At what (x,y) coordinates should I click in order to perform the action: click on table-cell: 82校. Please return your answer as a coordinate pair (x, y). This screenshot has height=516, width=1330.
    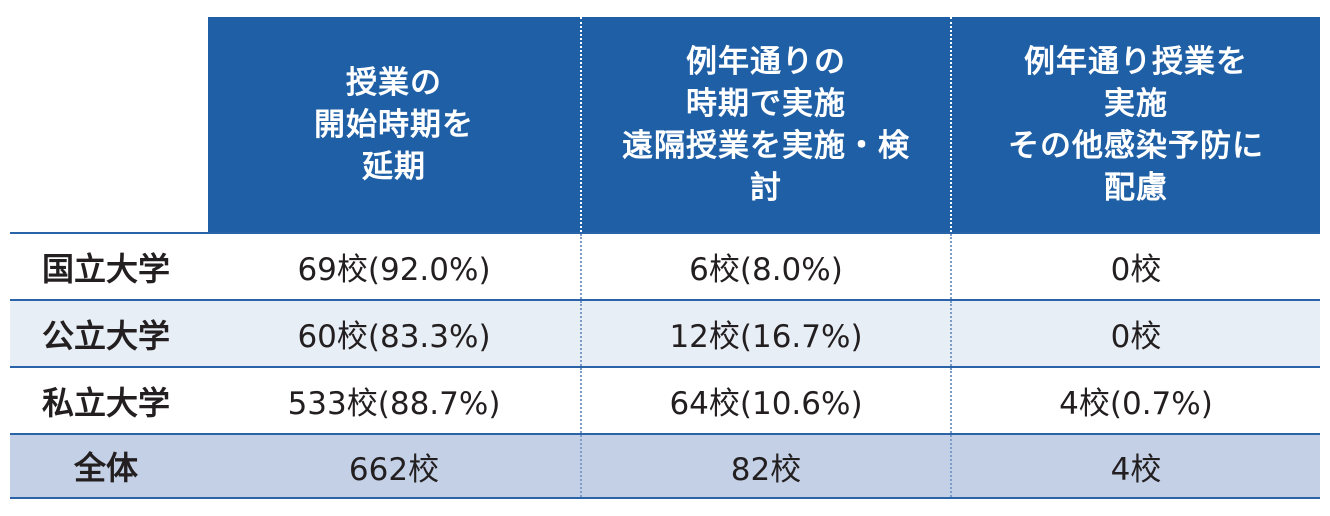
    Looking at the image, I should click on (765, 466).